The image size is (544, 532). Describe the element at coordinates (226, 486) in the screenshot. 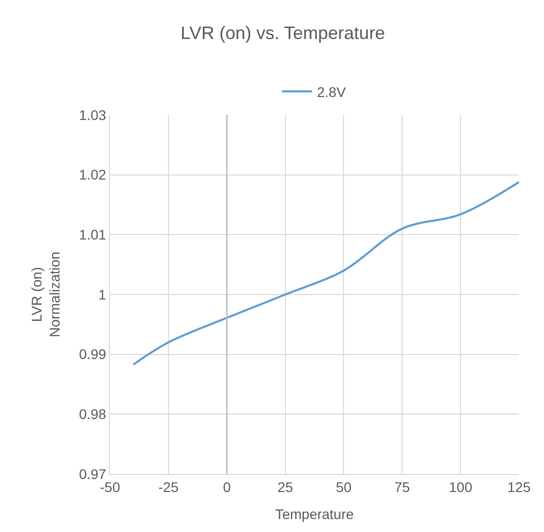

I see `x-tick-label: 0` at that location.